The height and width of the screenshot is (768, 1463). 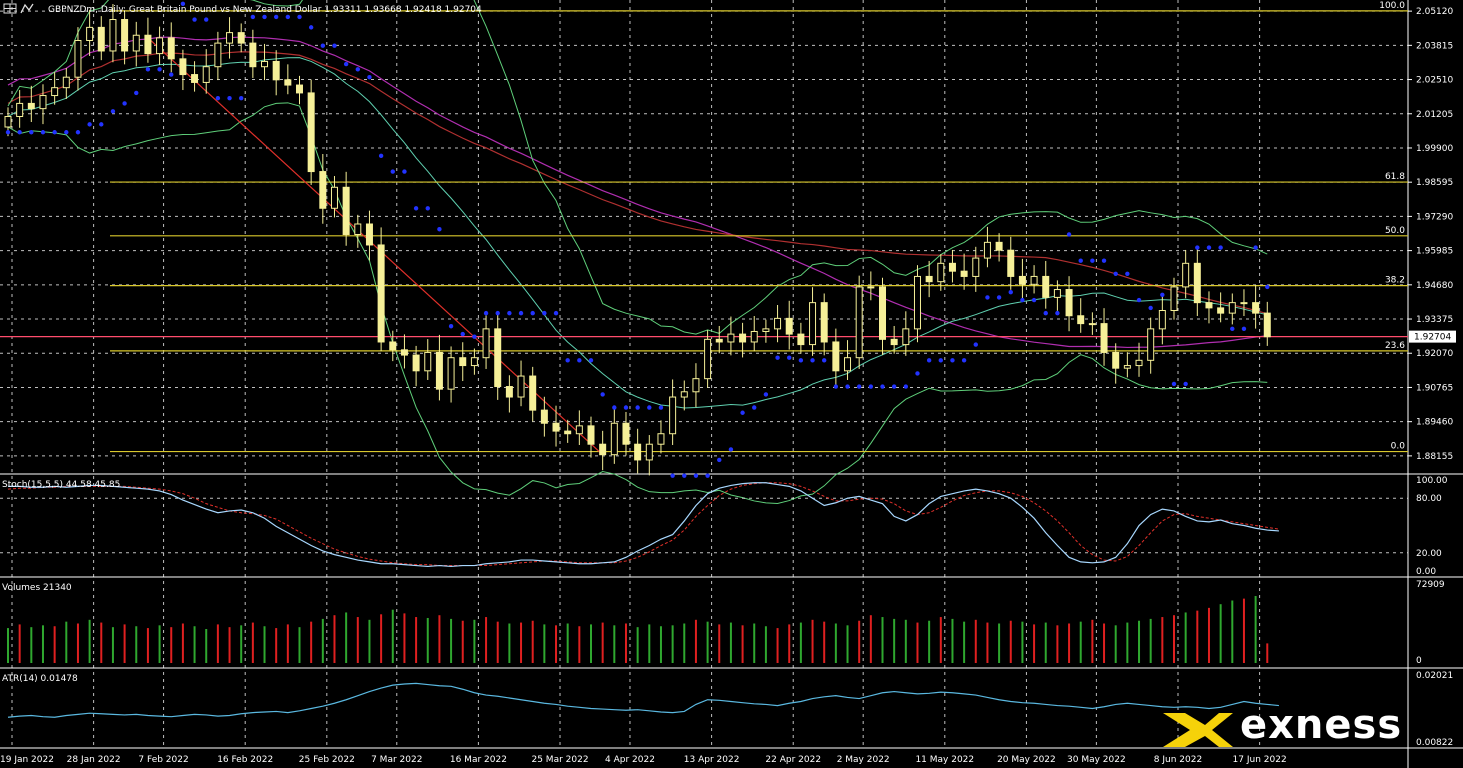 What do you see at coordinates (1198, 730) in the screenshot?
I see `exness-logo-icon` at bounding box center [1198, 730].